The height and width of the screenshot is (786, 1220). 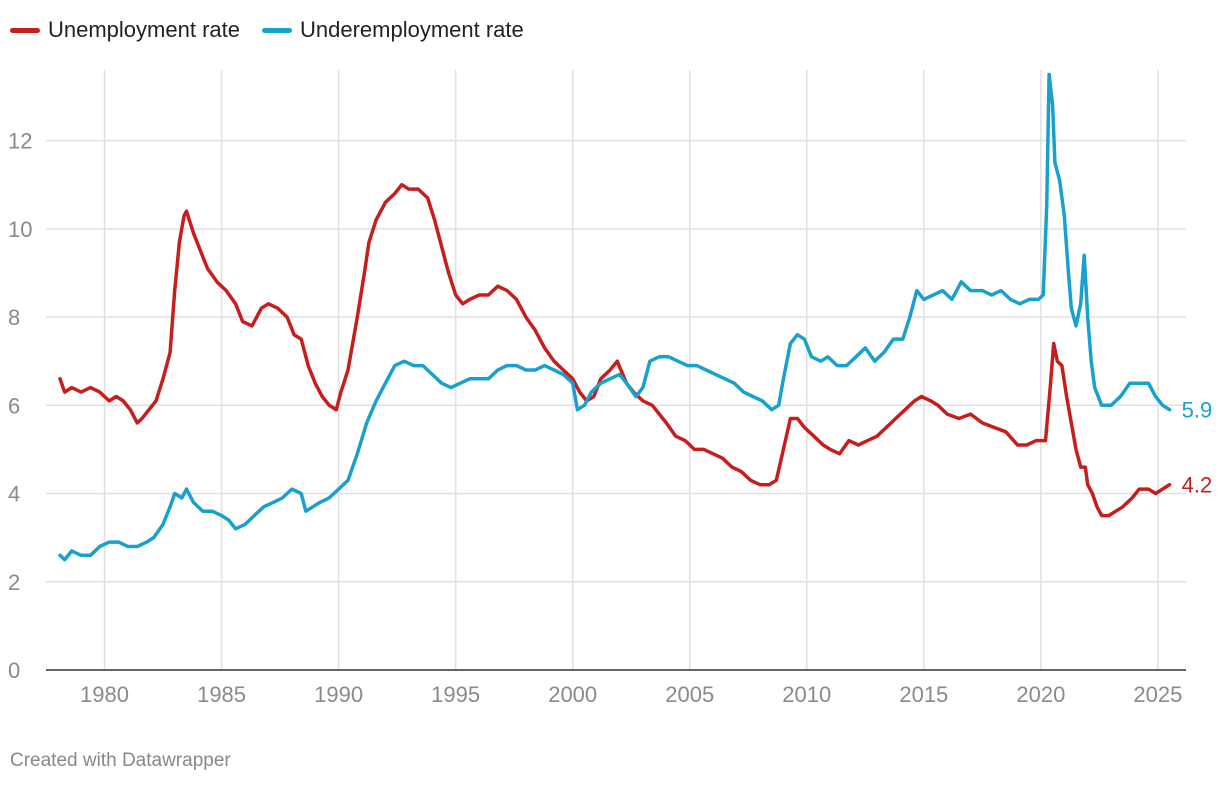 What do you see at coordinates (20, 141) in the screenshot?
I see `y-tick-label: 12` at bounding box center [20, 141].